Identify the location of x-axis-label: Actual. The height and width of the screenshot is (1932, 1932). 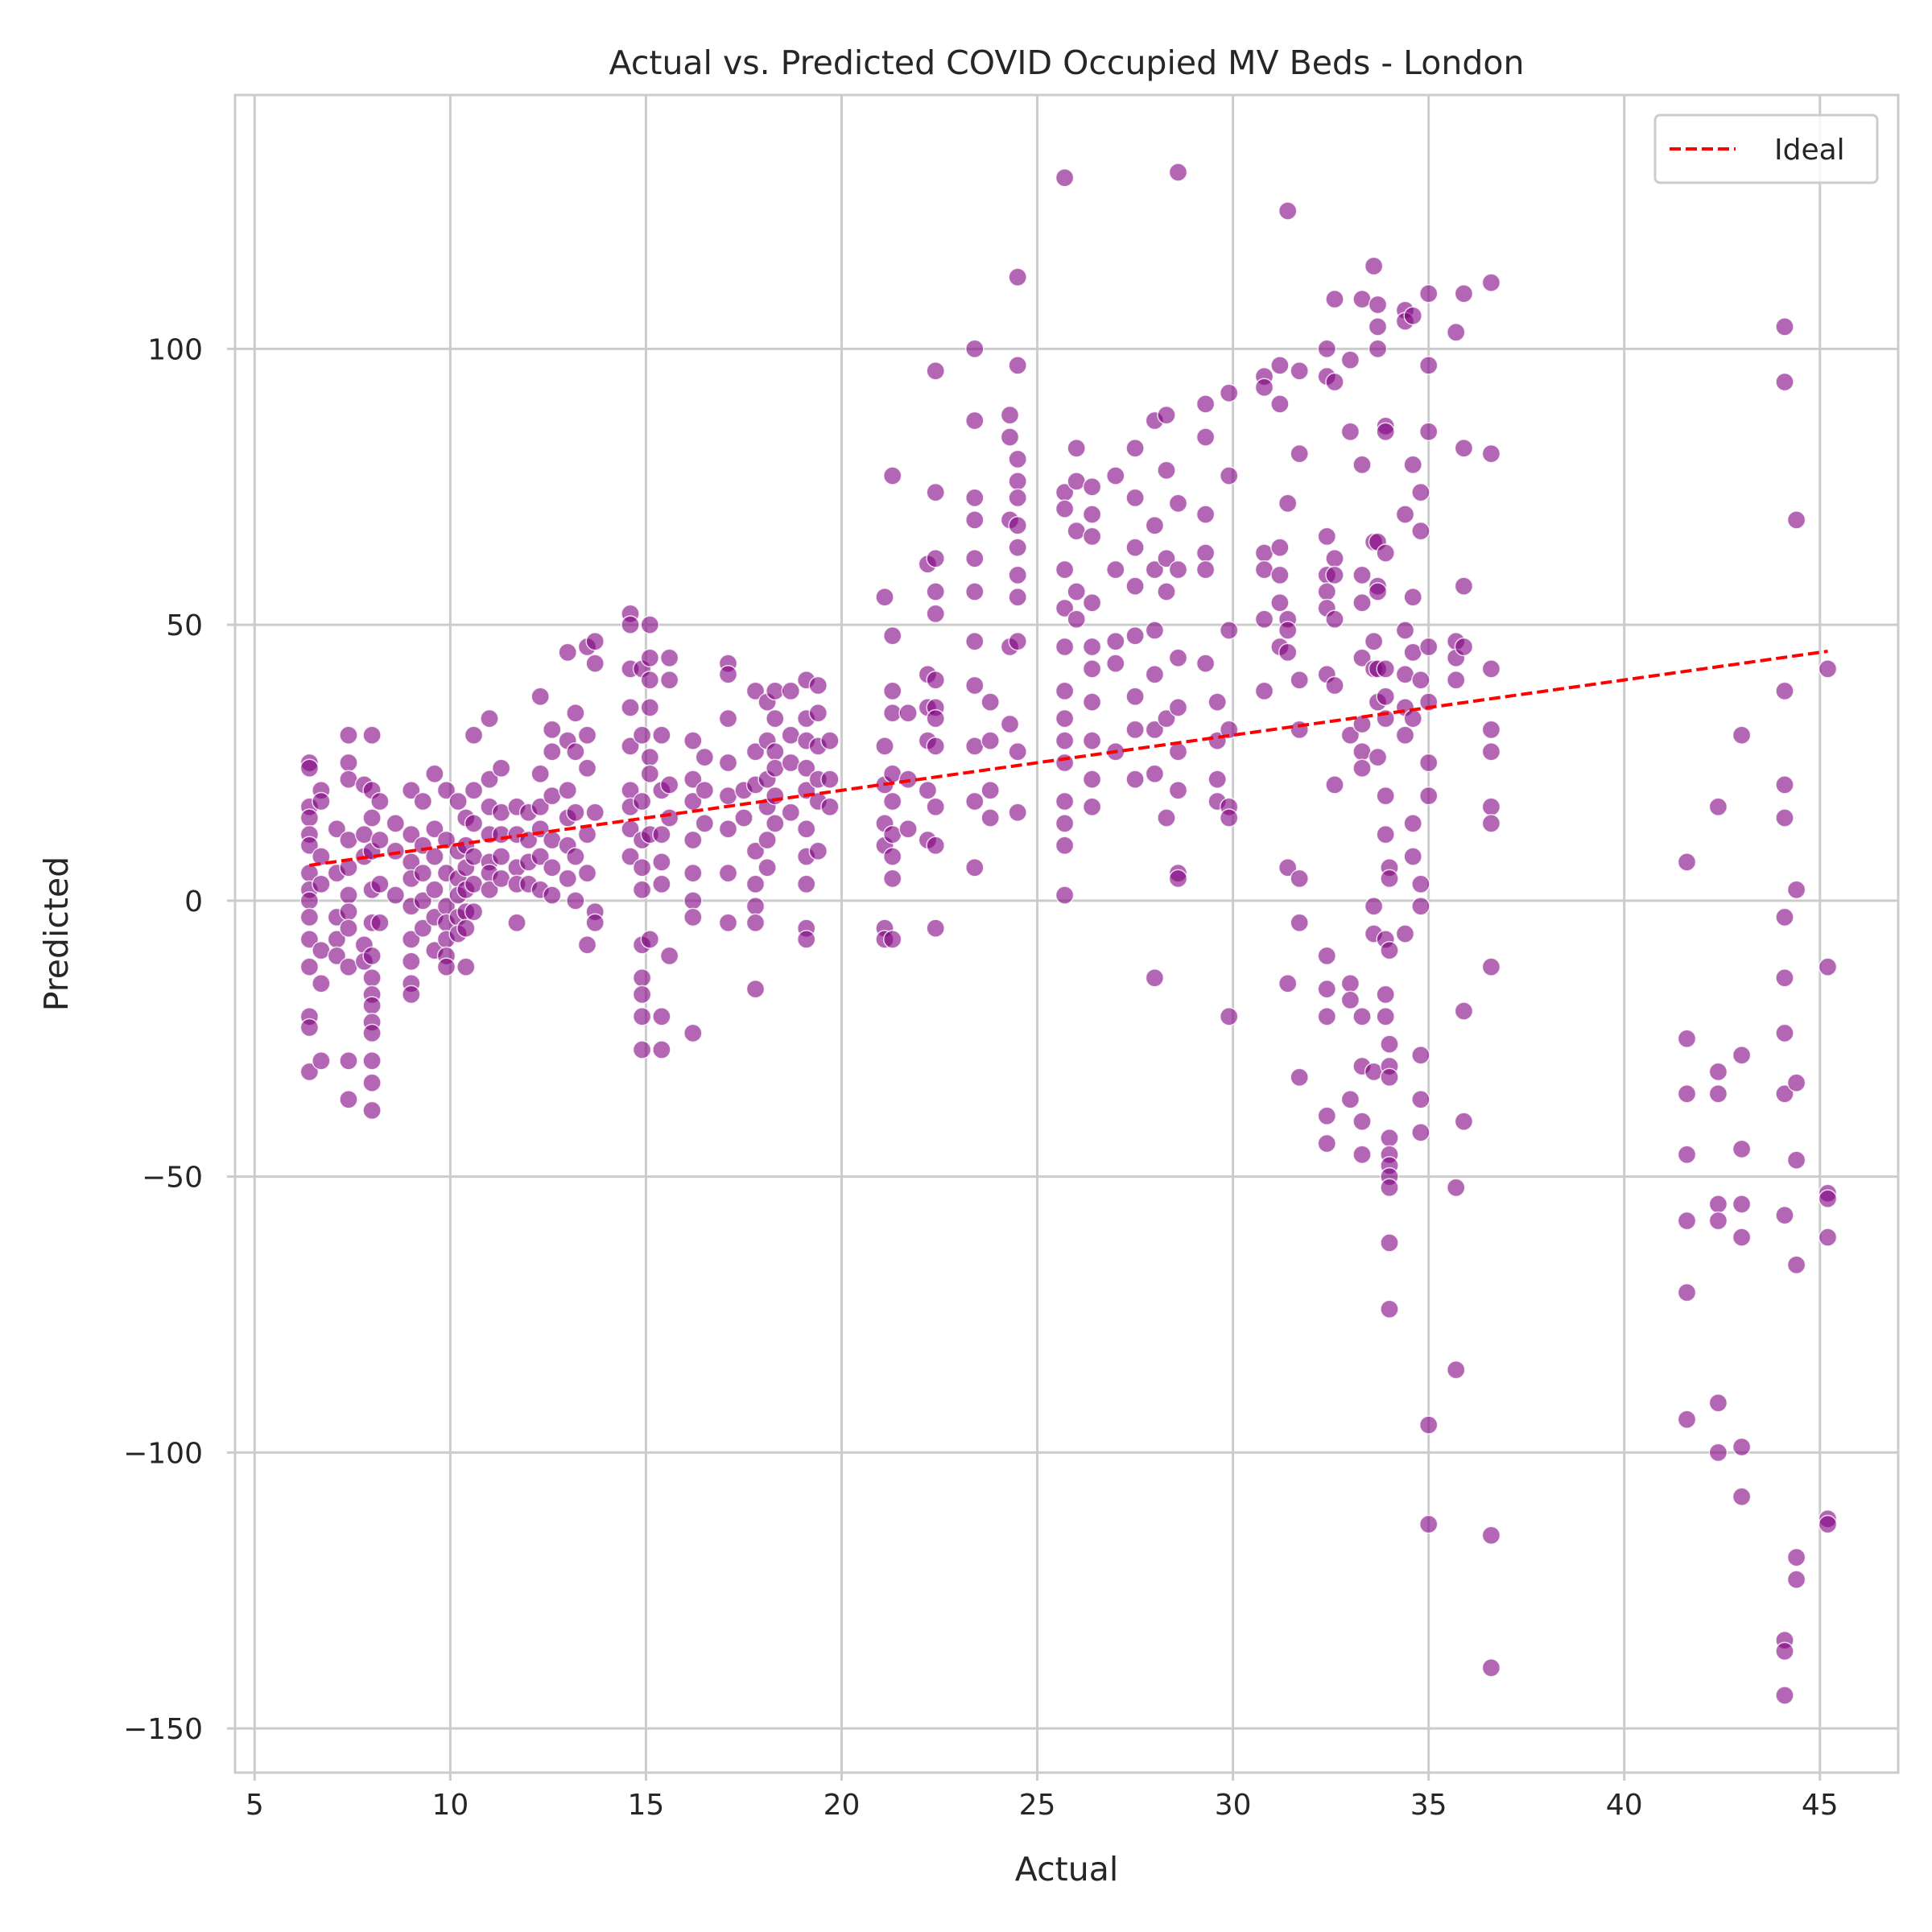
(1066, 1869).